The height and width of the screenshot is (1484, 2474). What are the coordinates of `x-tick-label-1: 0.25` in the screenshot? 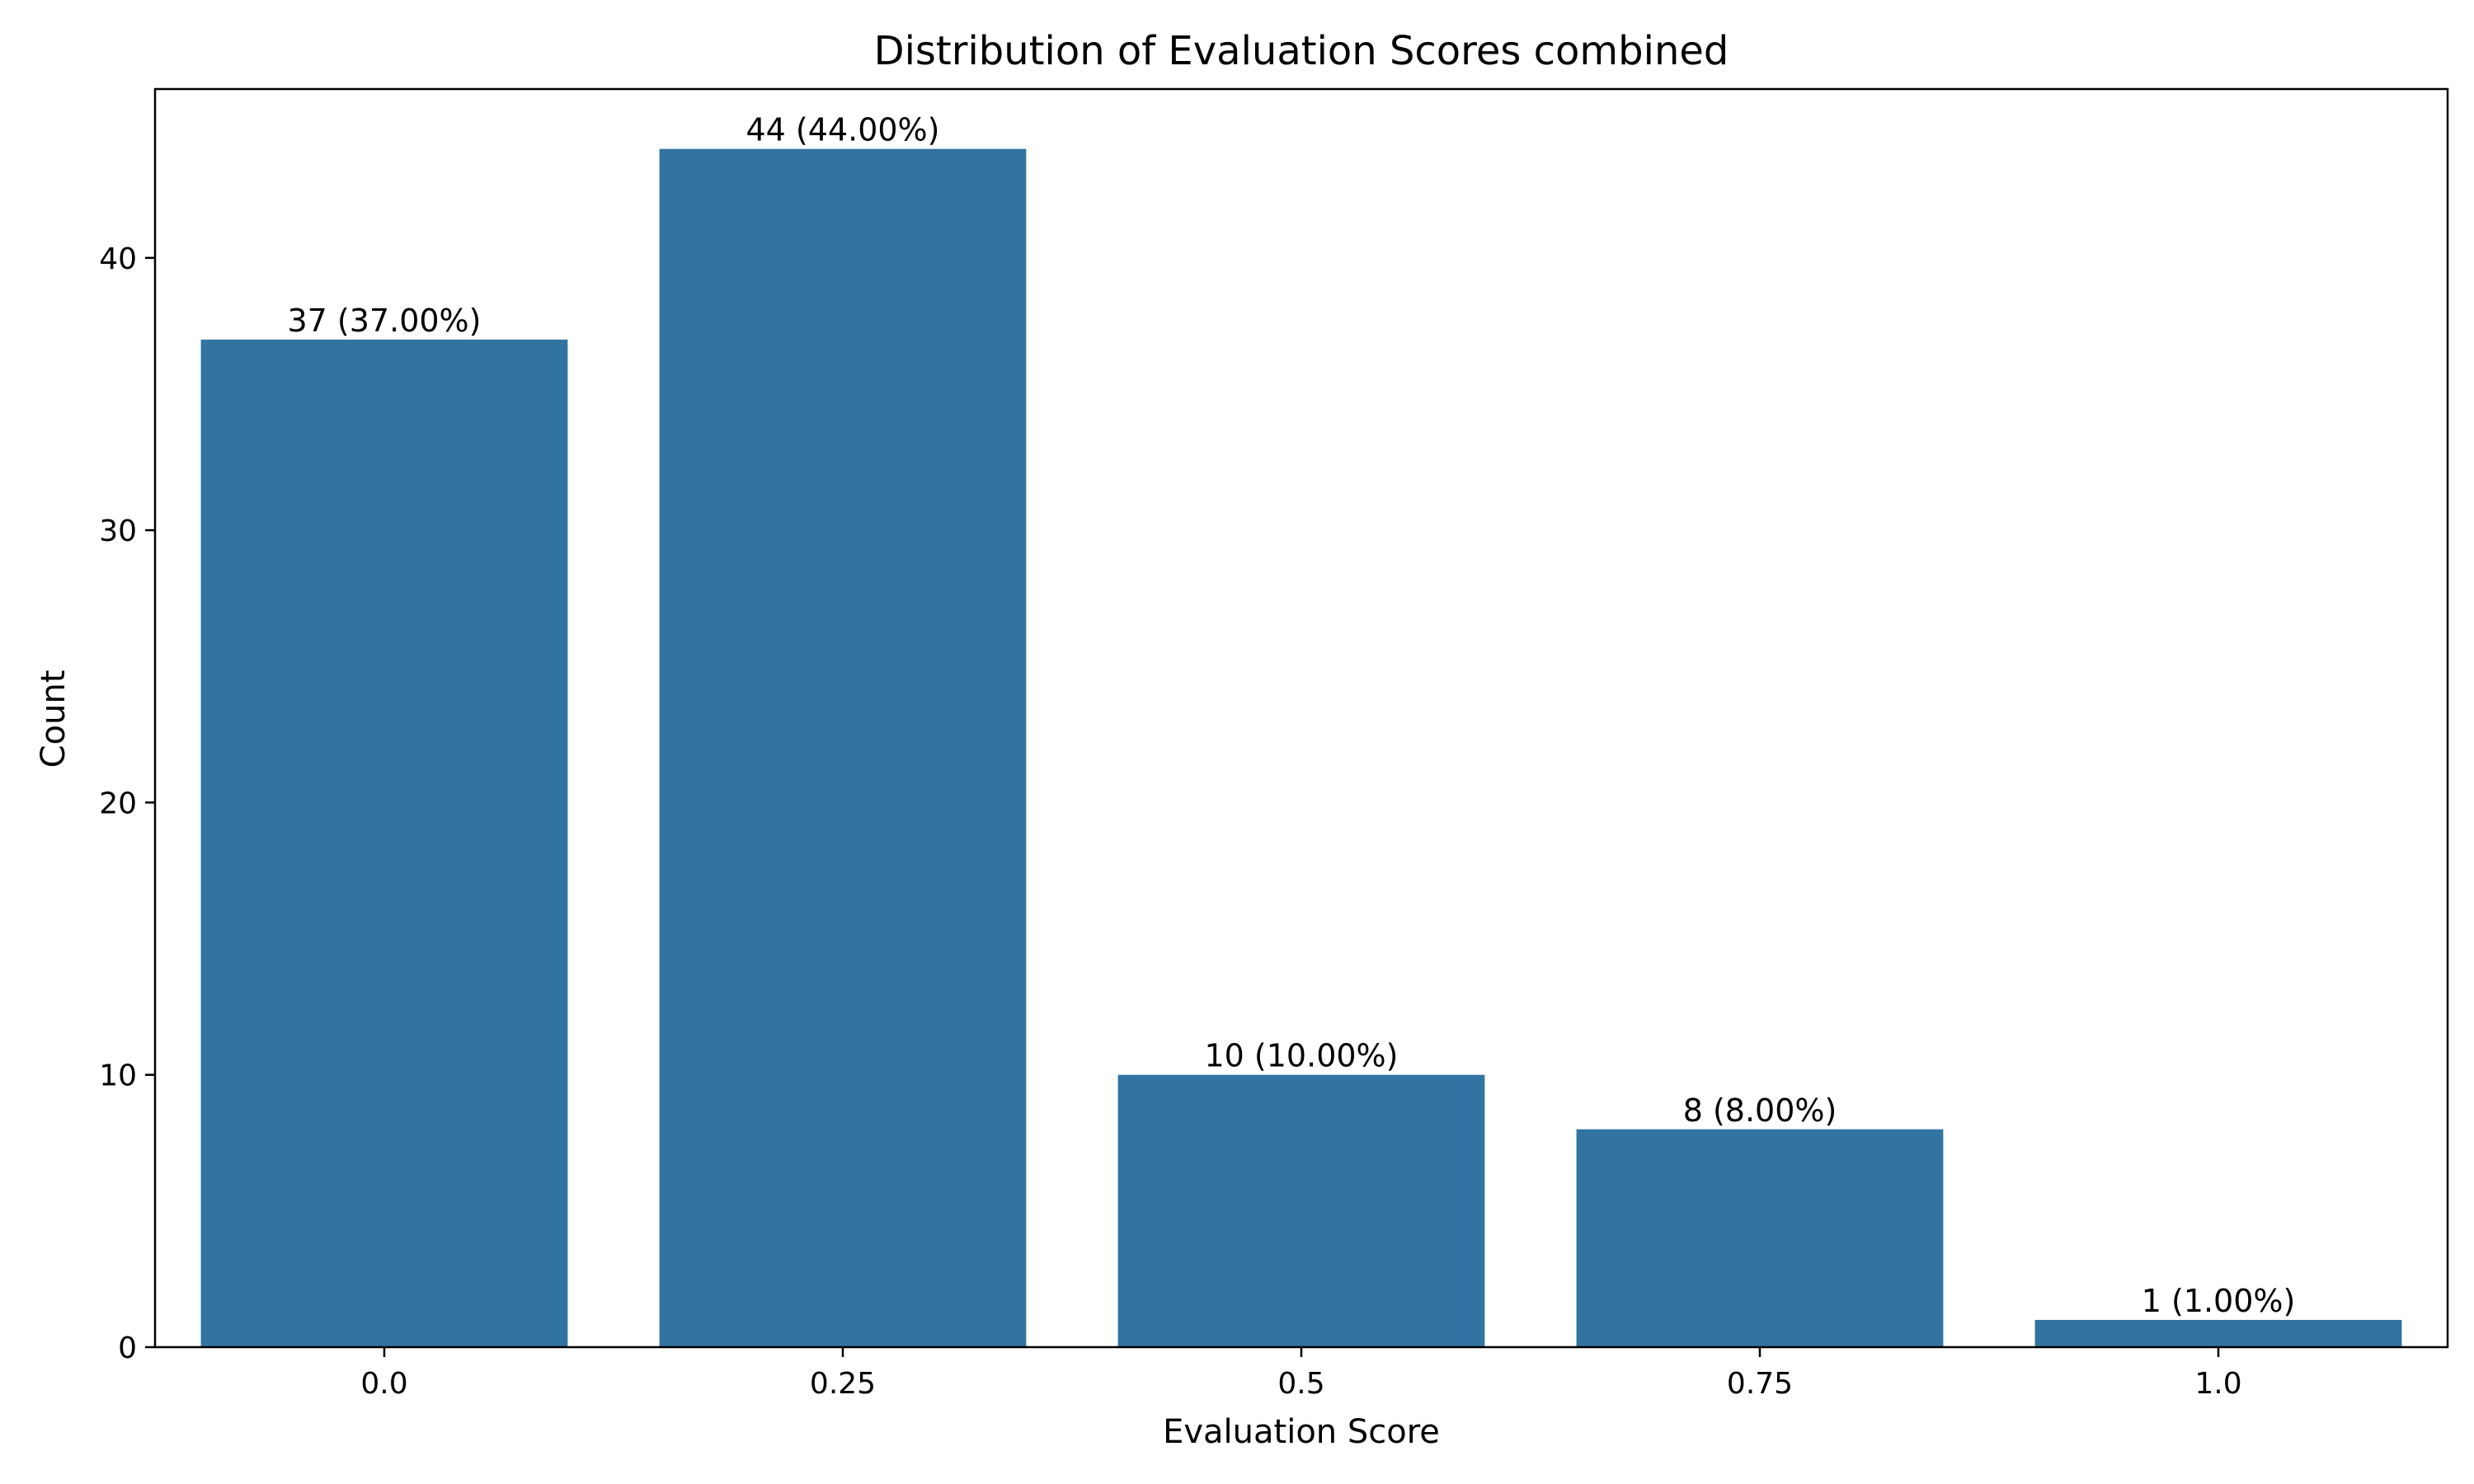 It's located at (843, 1384).